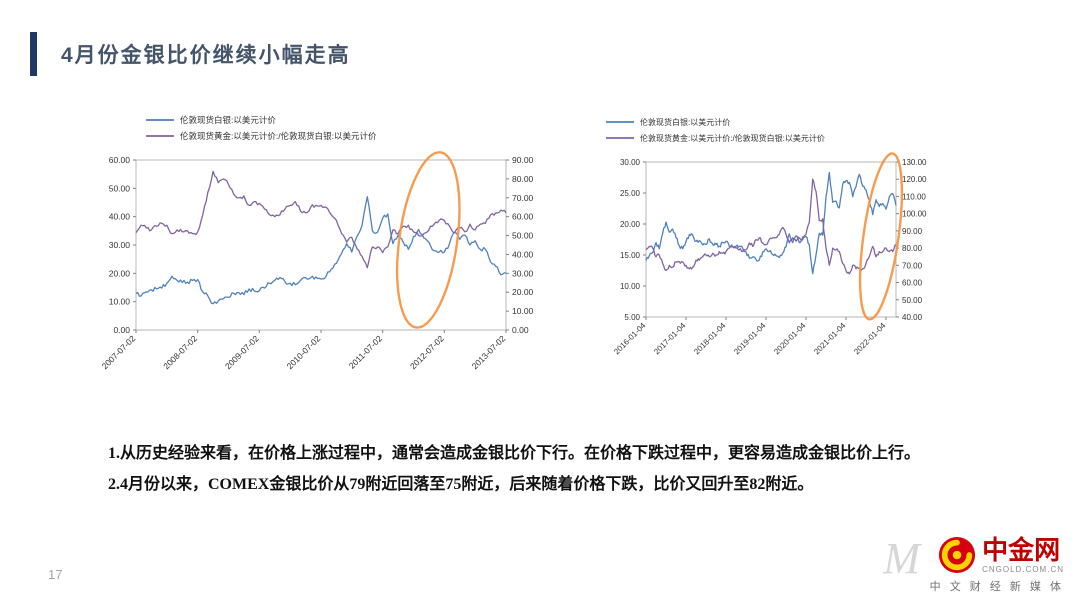 This screenshot has height=608, width=1080. I want to click on svg-text: 2019-01-04, so click(750, 339).